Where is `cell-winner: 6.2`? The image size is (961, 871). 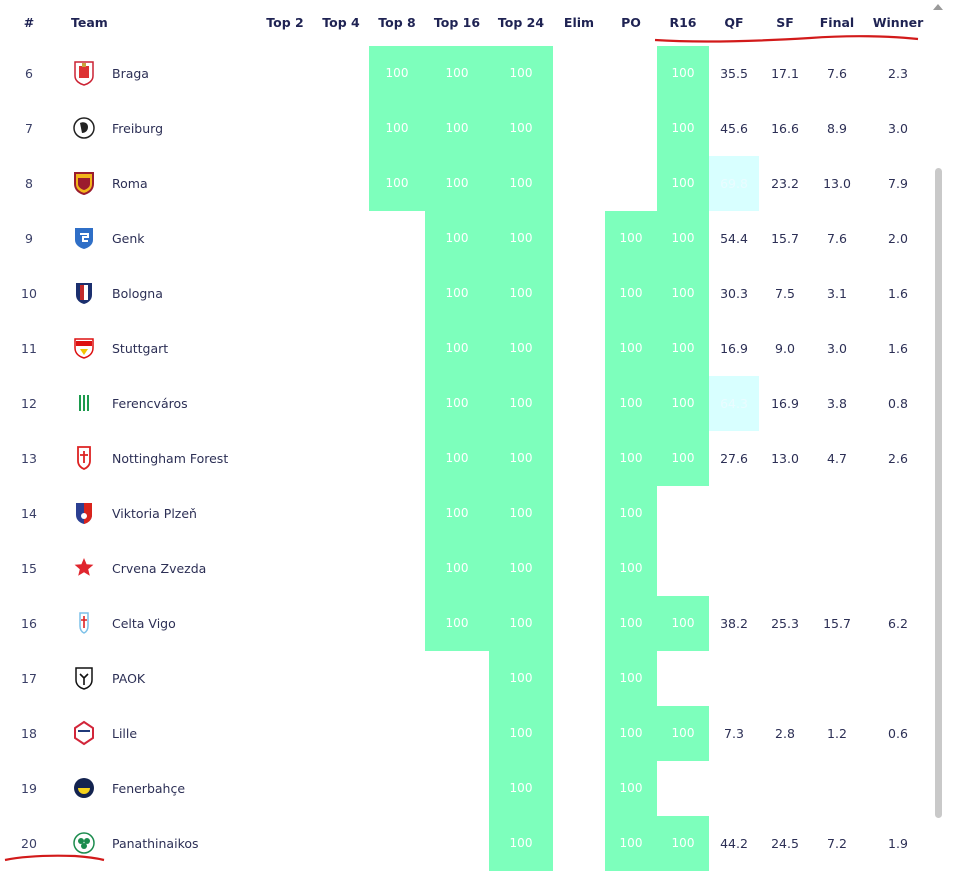 cell-winner: 6.2 is located at coordinates (898, 623).